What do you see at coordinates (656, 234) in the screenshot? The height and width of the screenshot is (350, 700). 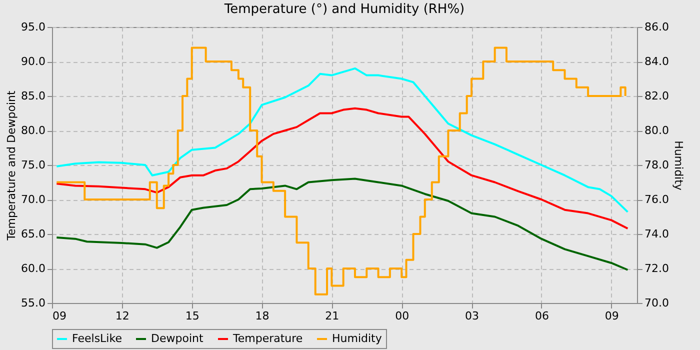 I see `y2-tick-label: 74.0` at bounding box center [656, 234].